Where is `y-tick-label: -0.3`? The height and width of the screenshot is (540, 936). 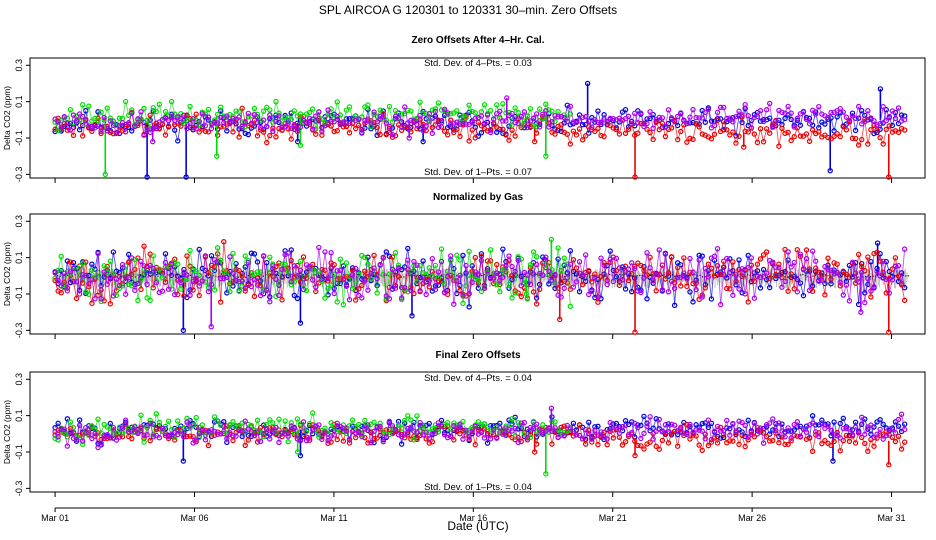
y-tick-label: -0.3 is located at coordinates (19, 331).